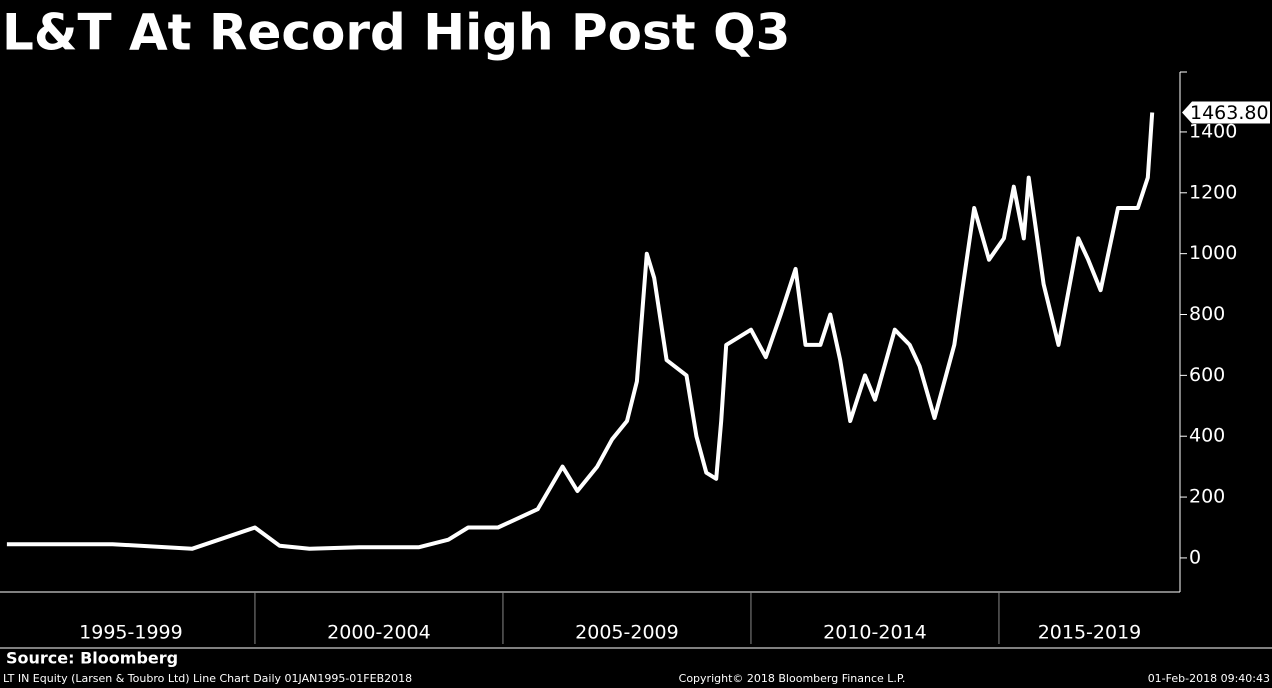  Describe the element at coordinates (131, 633) in the screenshot. I see `period-label: 1995-1999` at that location.